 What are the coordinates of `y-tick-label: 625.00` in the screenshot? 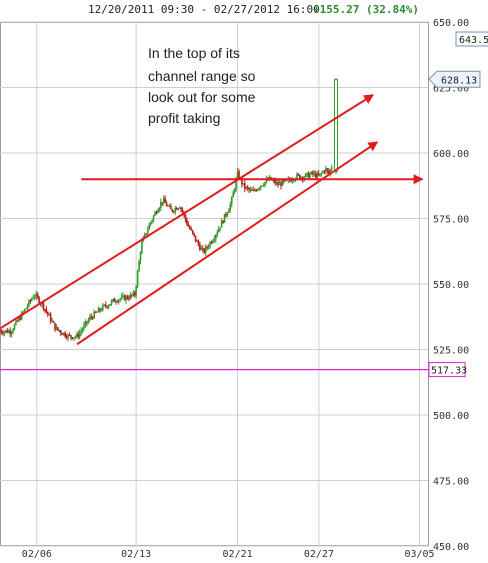 It's located at (451, 89).